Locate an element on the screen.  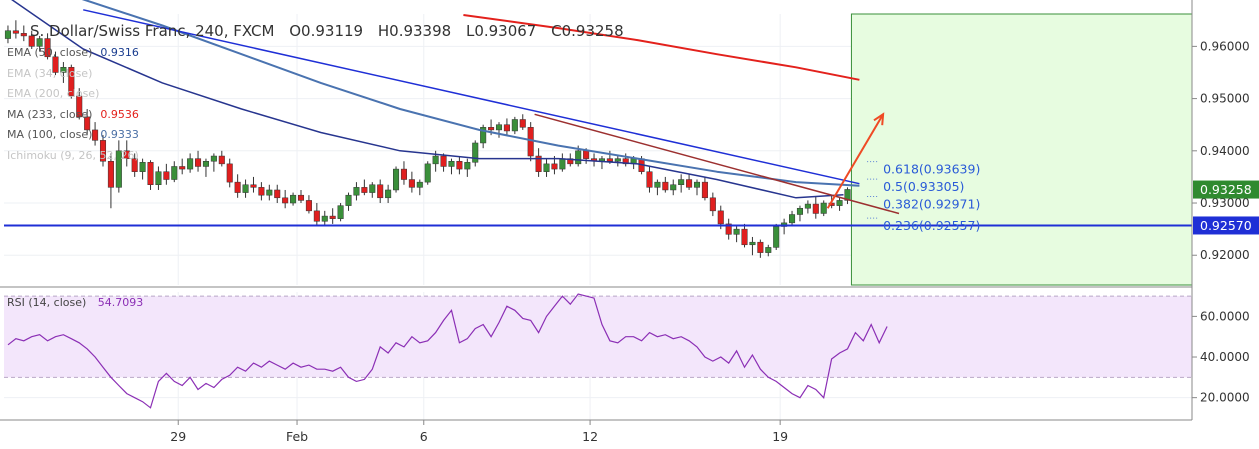
indicator-legend-item: MA (233, close) 0.9536 is located at coordinates (73, 114).